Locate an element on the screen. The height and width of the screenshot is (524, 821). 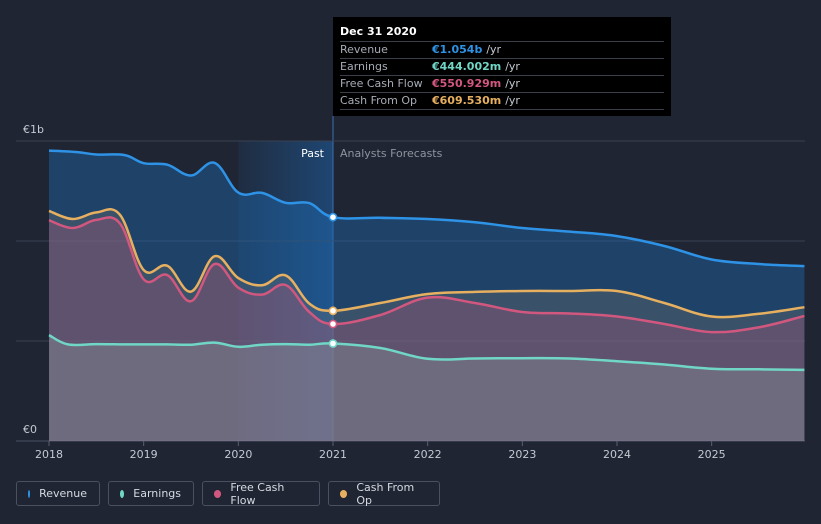
x-tick-label: 2025 is located at coordinates (712, 454).